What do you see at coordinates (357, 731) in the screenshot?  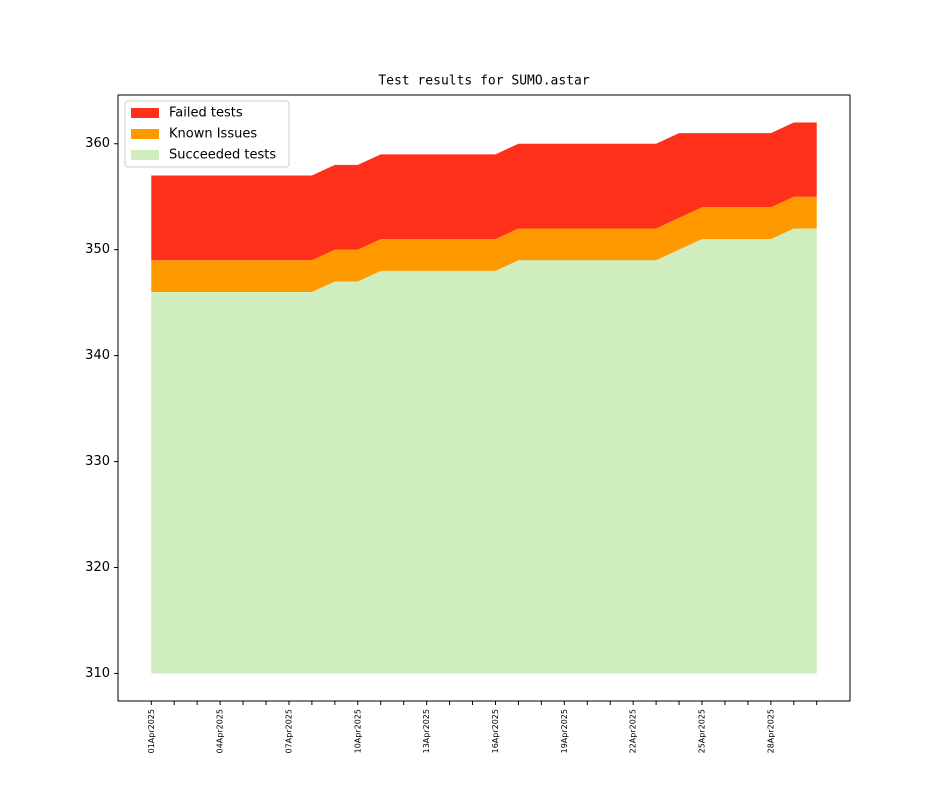 I see `x-tick-label: 10Apr2025` at bounding box center [357, 731].